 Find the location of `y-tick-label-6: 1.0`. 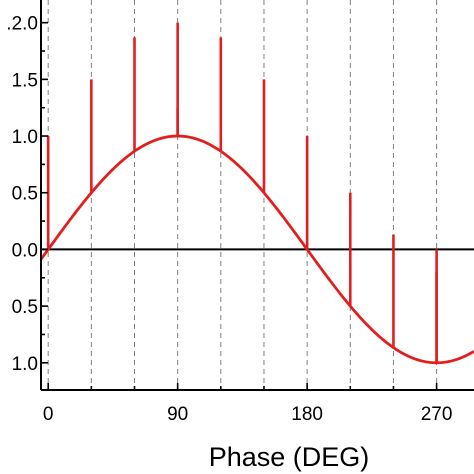

y-tick-label-6: 1.0 is located at coordinates (25, 364).